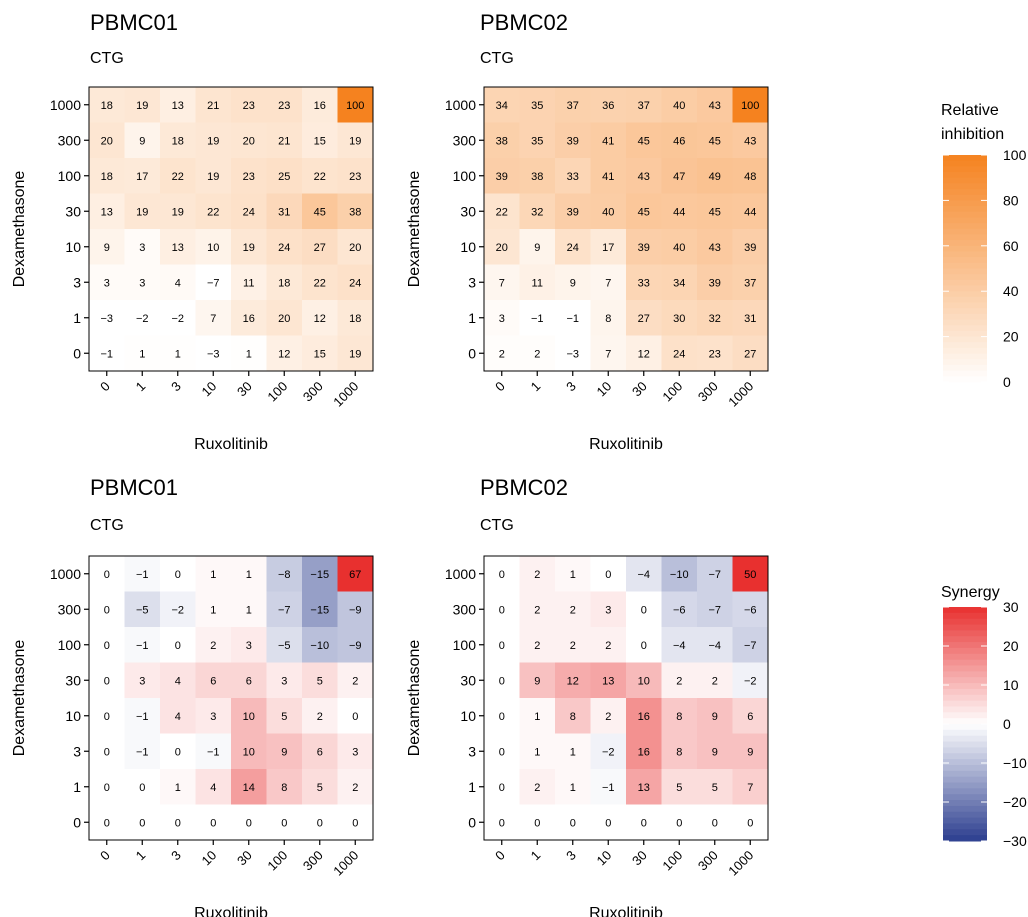 The width and height of the screenshot is (1028, 917). What do you see at coordinates (284, 283) in the screenshot?
I see `cell-value-label: 18` at bounding box center [284, 283].